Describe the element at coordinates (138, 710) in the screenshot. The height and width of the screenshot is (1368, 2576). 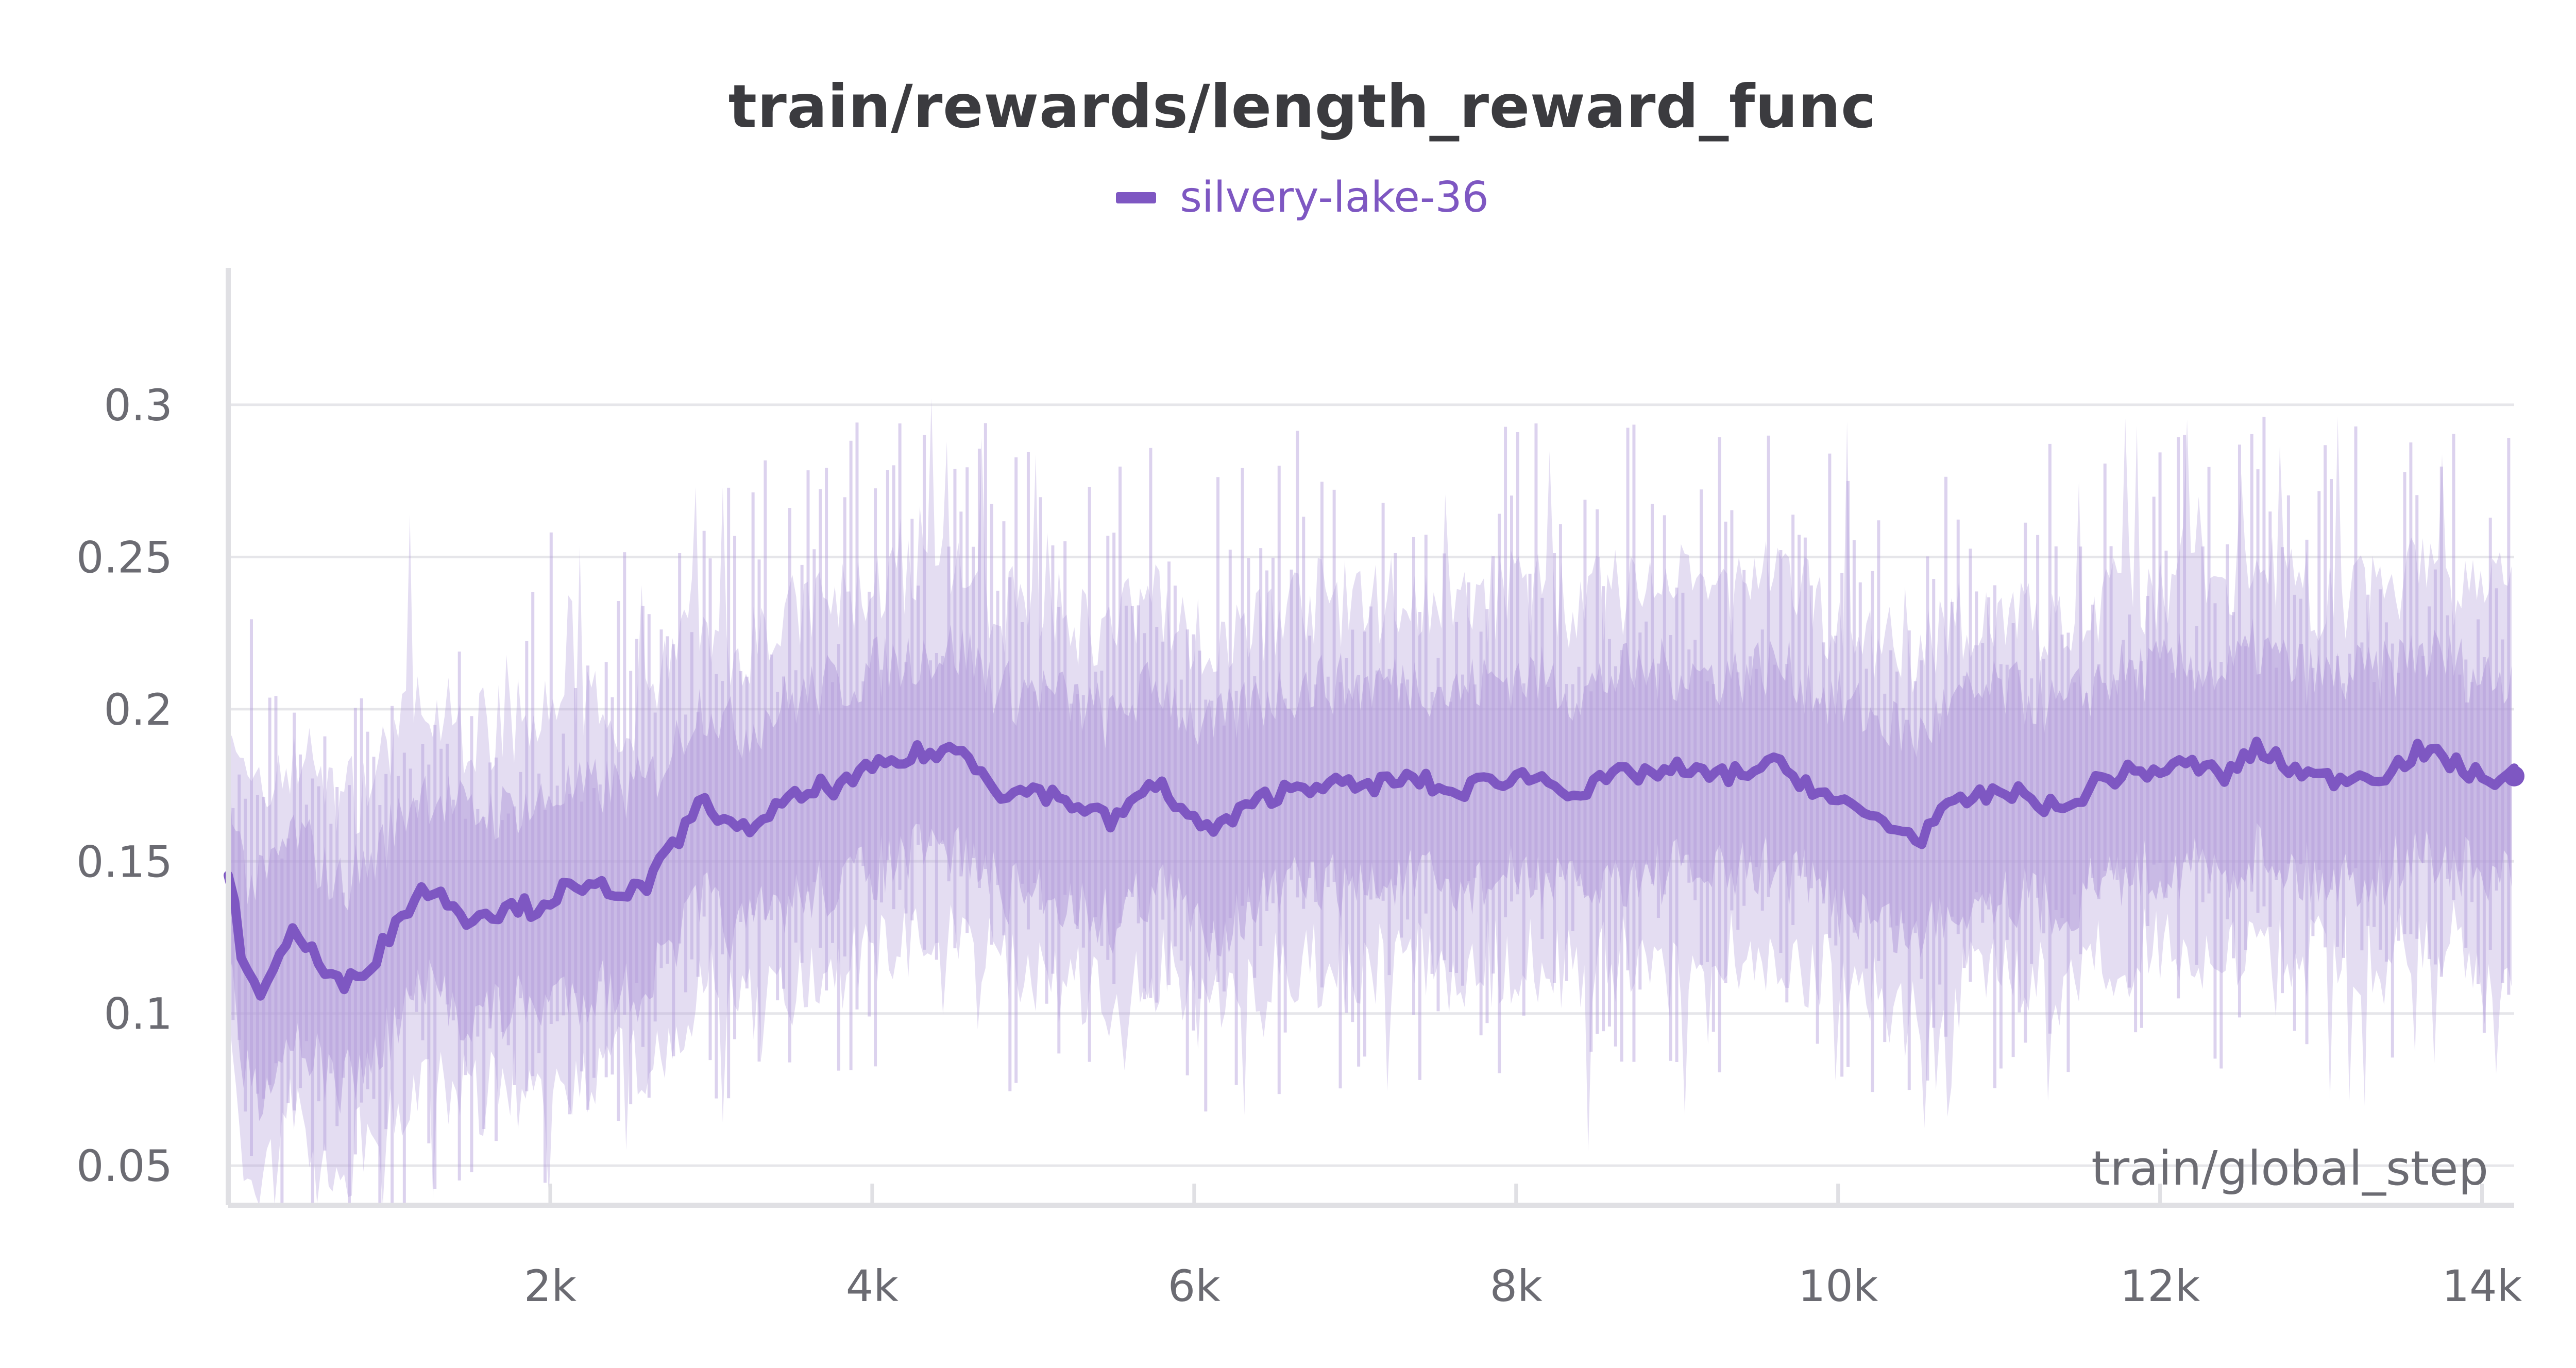
I see `y-tick-label: 0.2` at that location.